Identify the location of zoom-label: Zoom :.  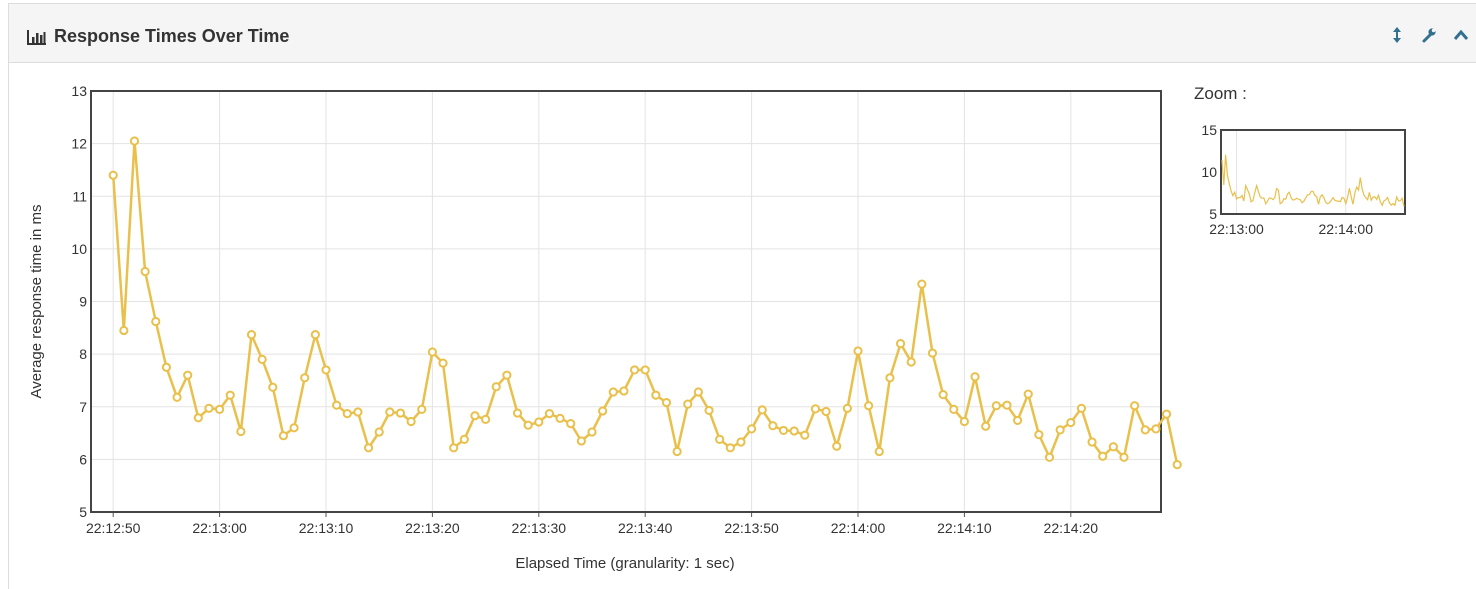
(1220, 93).